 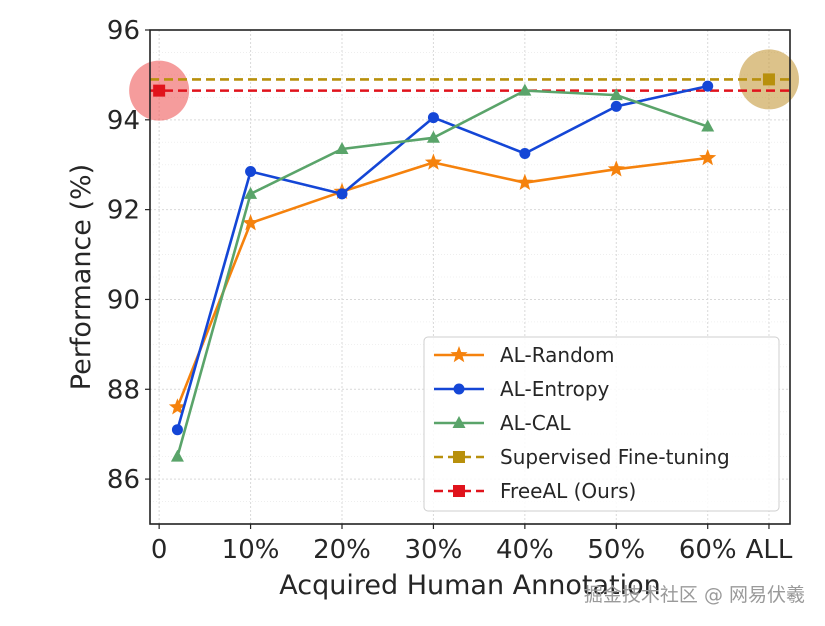 I want to click on y-tick-label: 92, so click(x=123, y=211).